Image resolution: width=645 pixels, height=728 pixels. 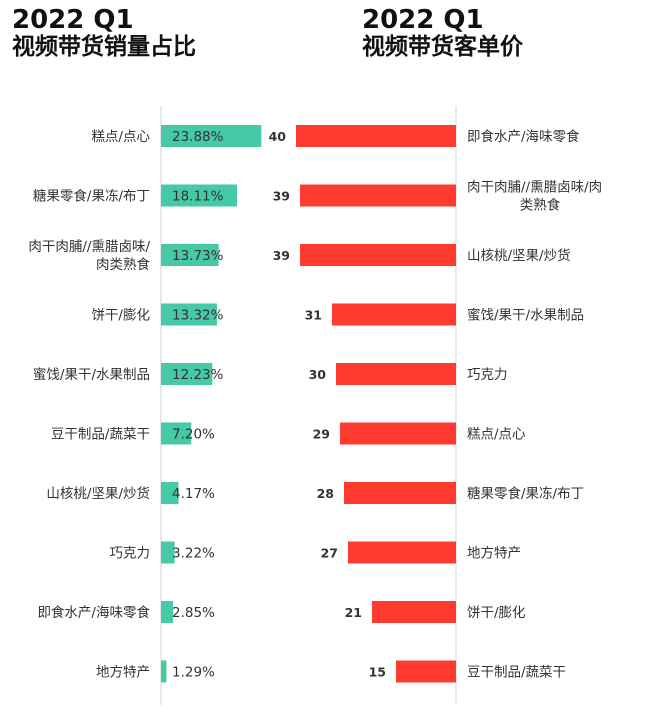 I want to click on right-title-year: 2022 Q1, so click(x=423, y=20).